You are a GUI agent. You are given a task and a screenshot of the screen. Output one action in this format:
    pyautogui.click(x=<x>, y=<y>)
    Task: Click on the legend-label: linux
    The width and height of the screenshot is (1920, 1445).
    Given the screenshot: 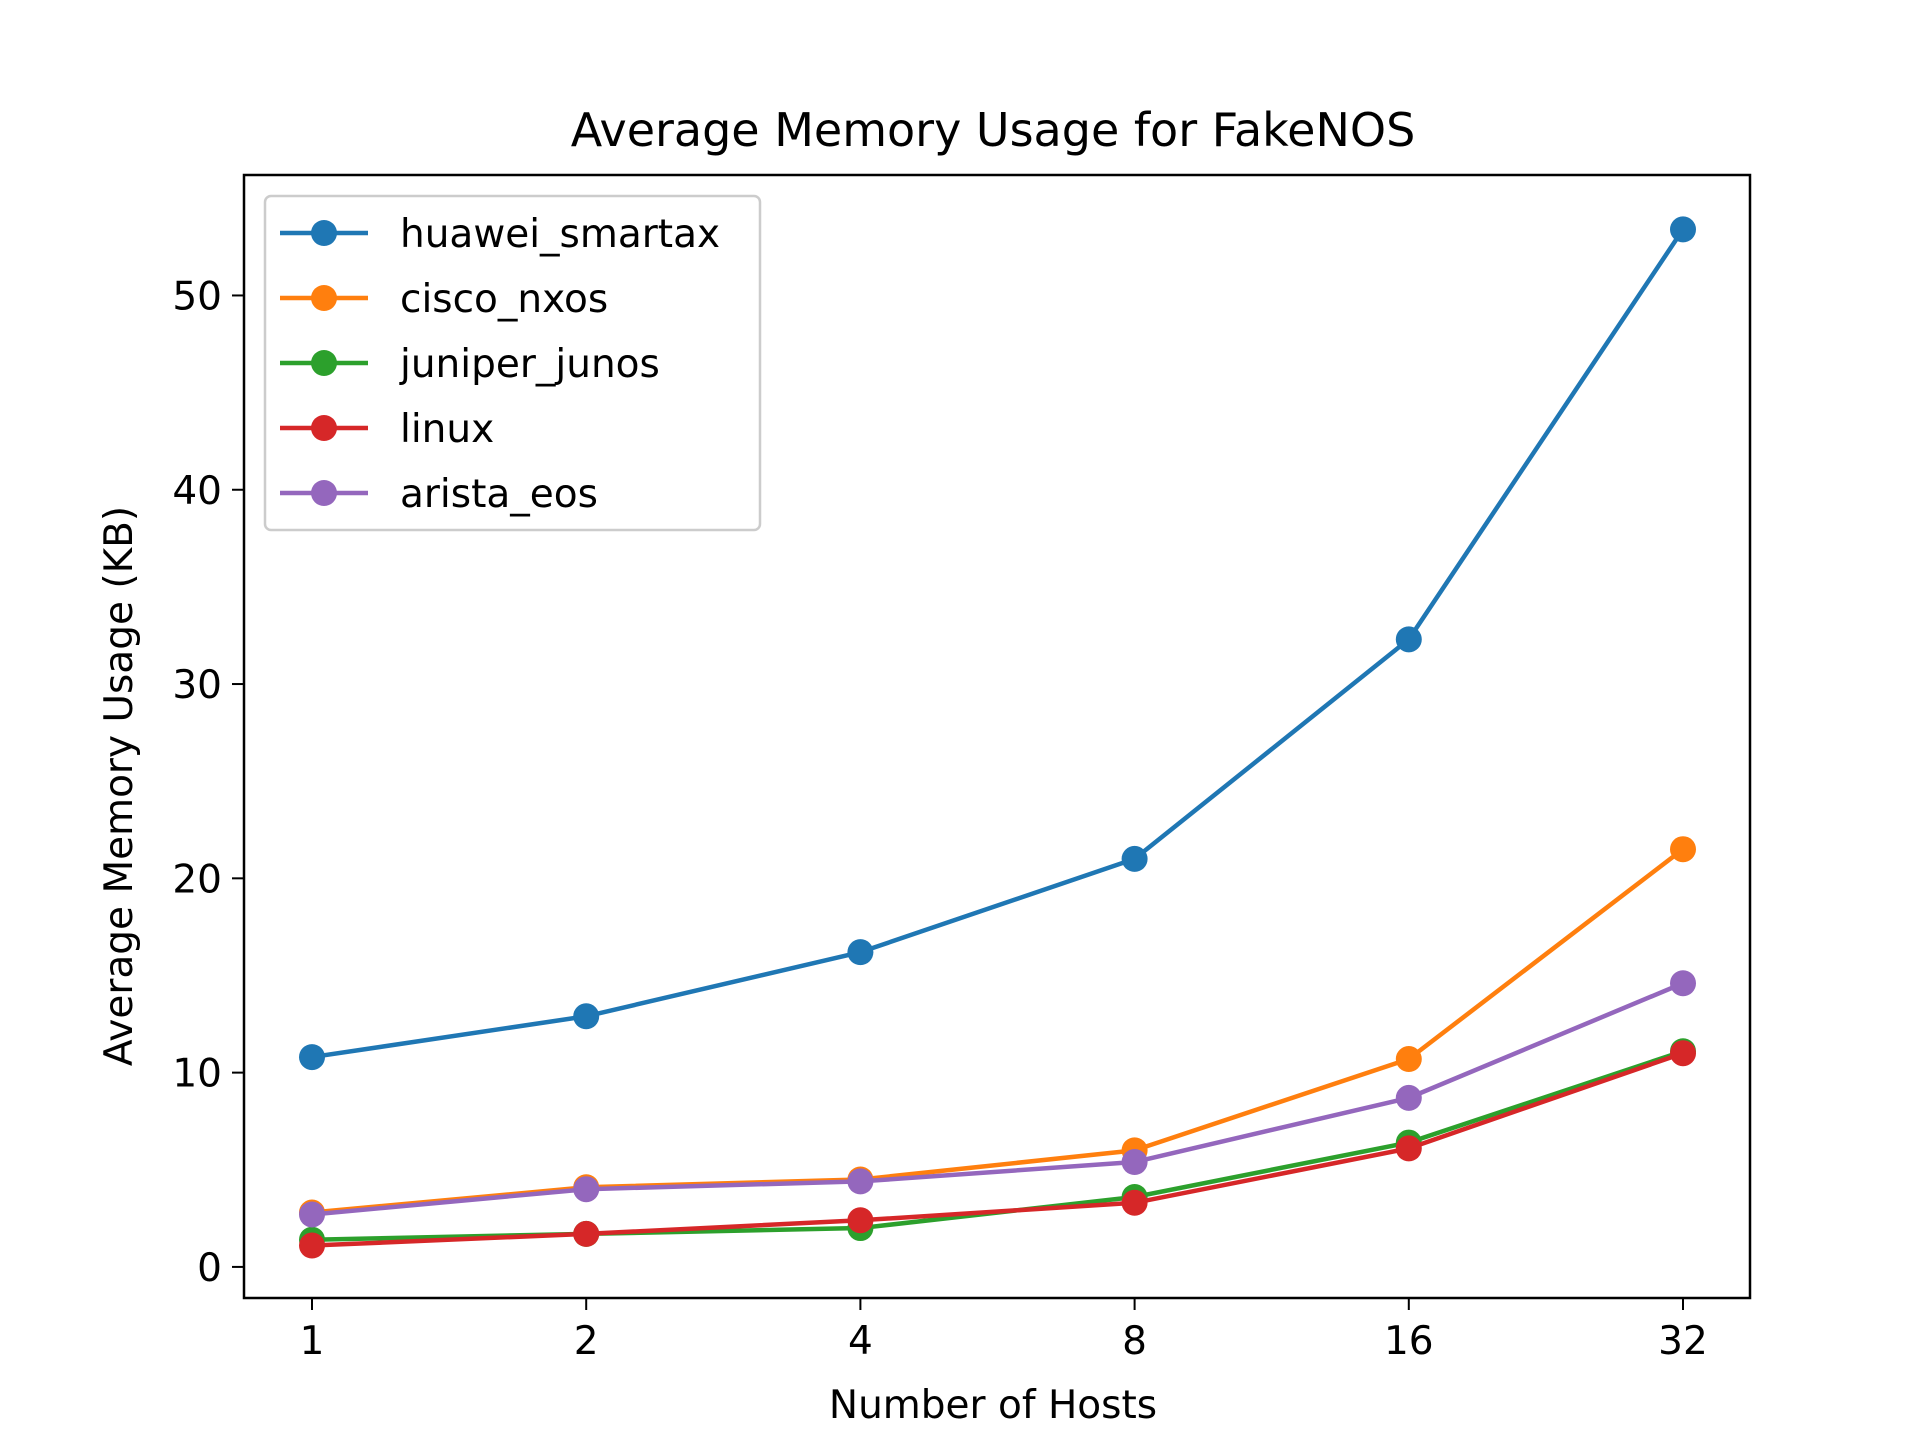 What is the action you would take?
    pyautogui.click(x=447, y=429)
    